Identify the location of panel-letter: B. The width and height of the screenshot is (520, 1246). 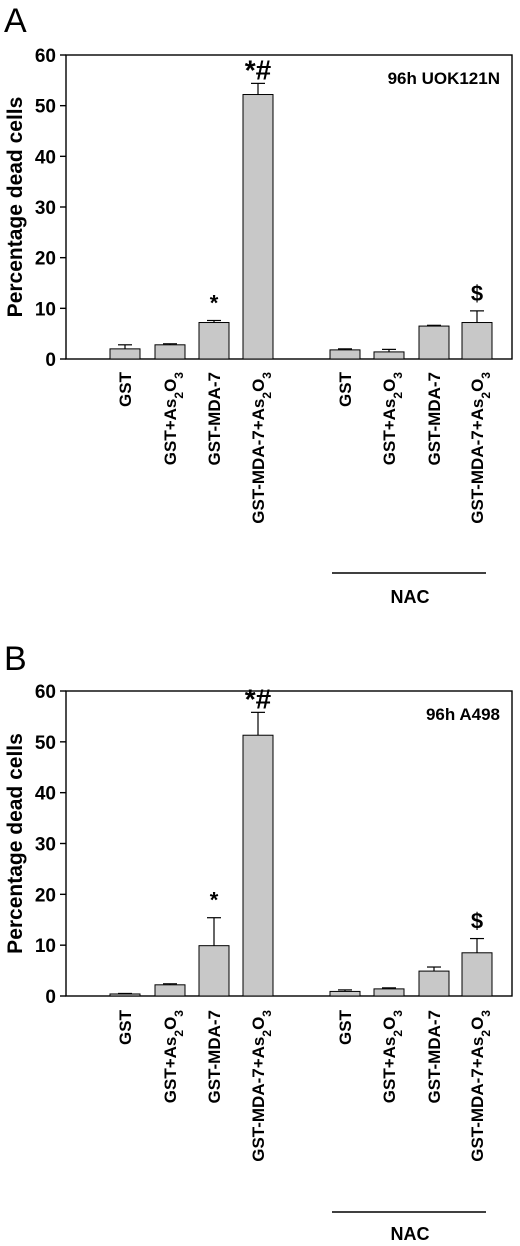
(15, 659).